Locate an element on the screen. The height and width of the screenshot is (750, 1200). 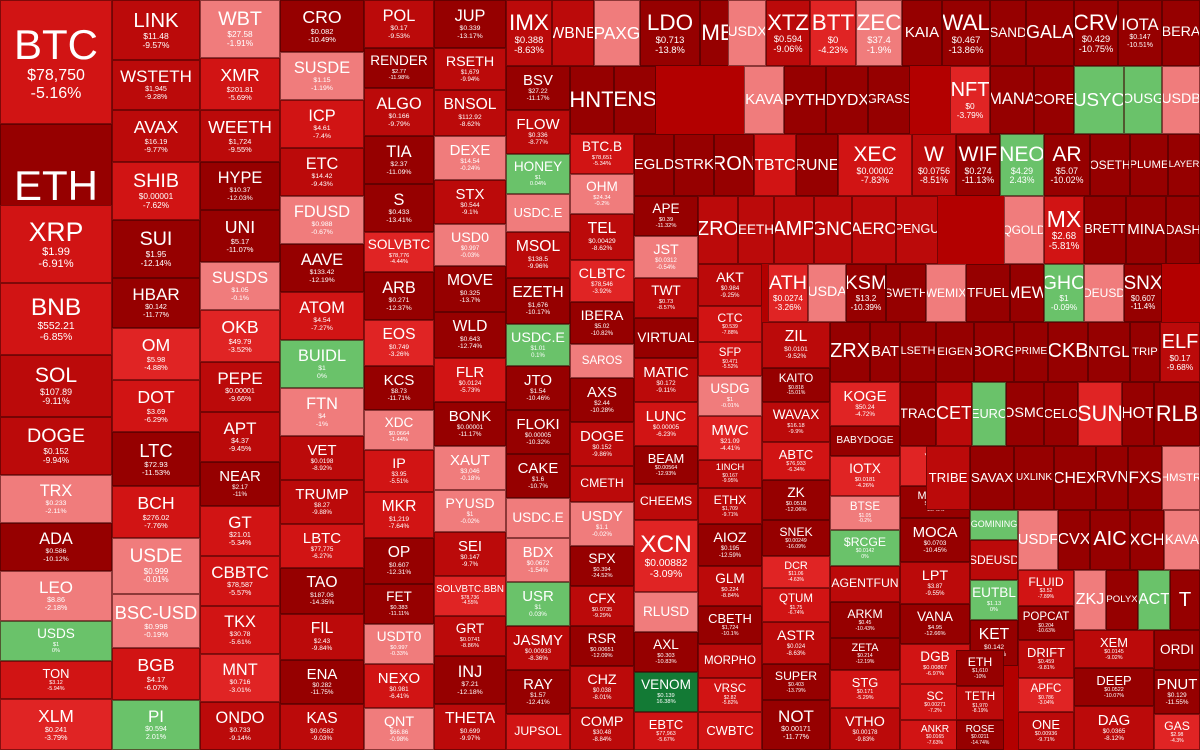
tile-doge: DOGE $0.152 -9.94% is located at coordinates (56, 446).